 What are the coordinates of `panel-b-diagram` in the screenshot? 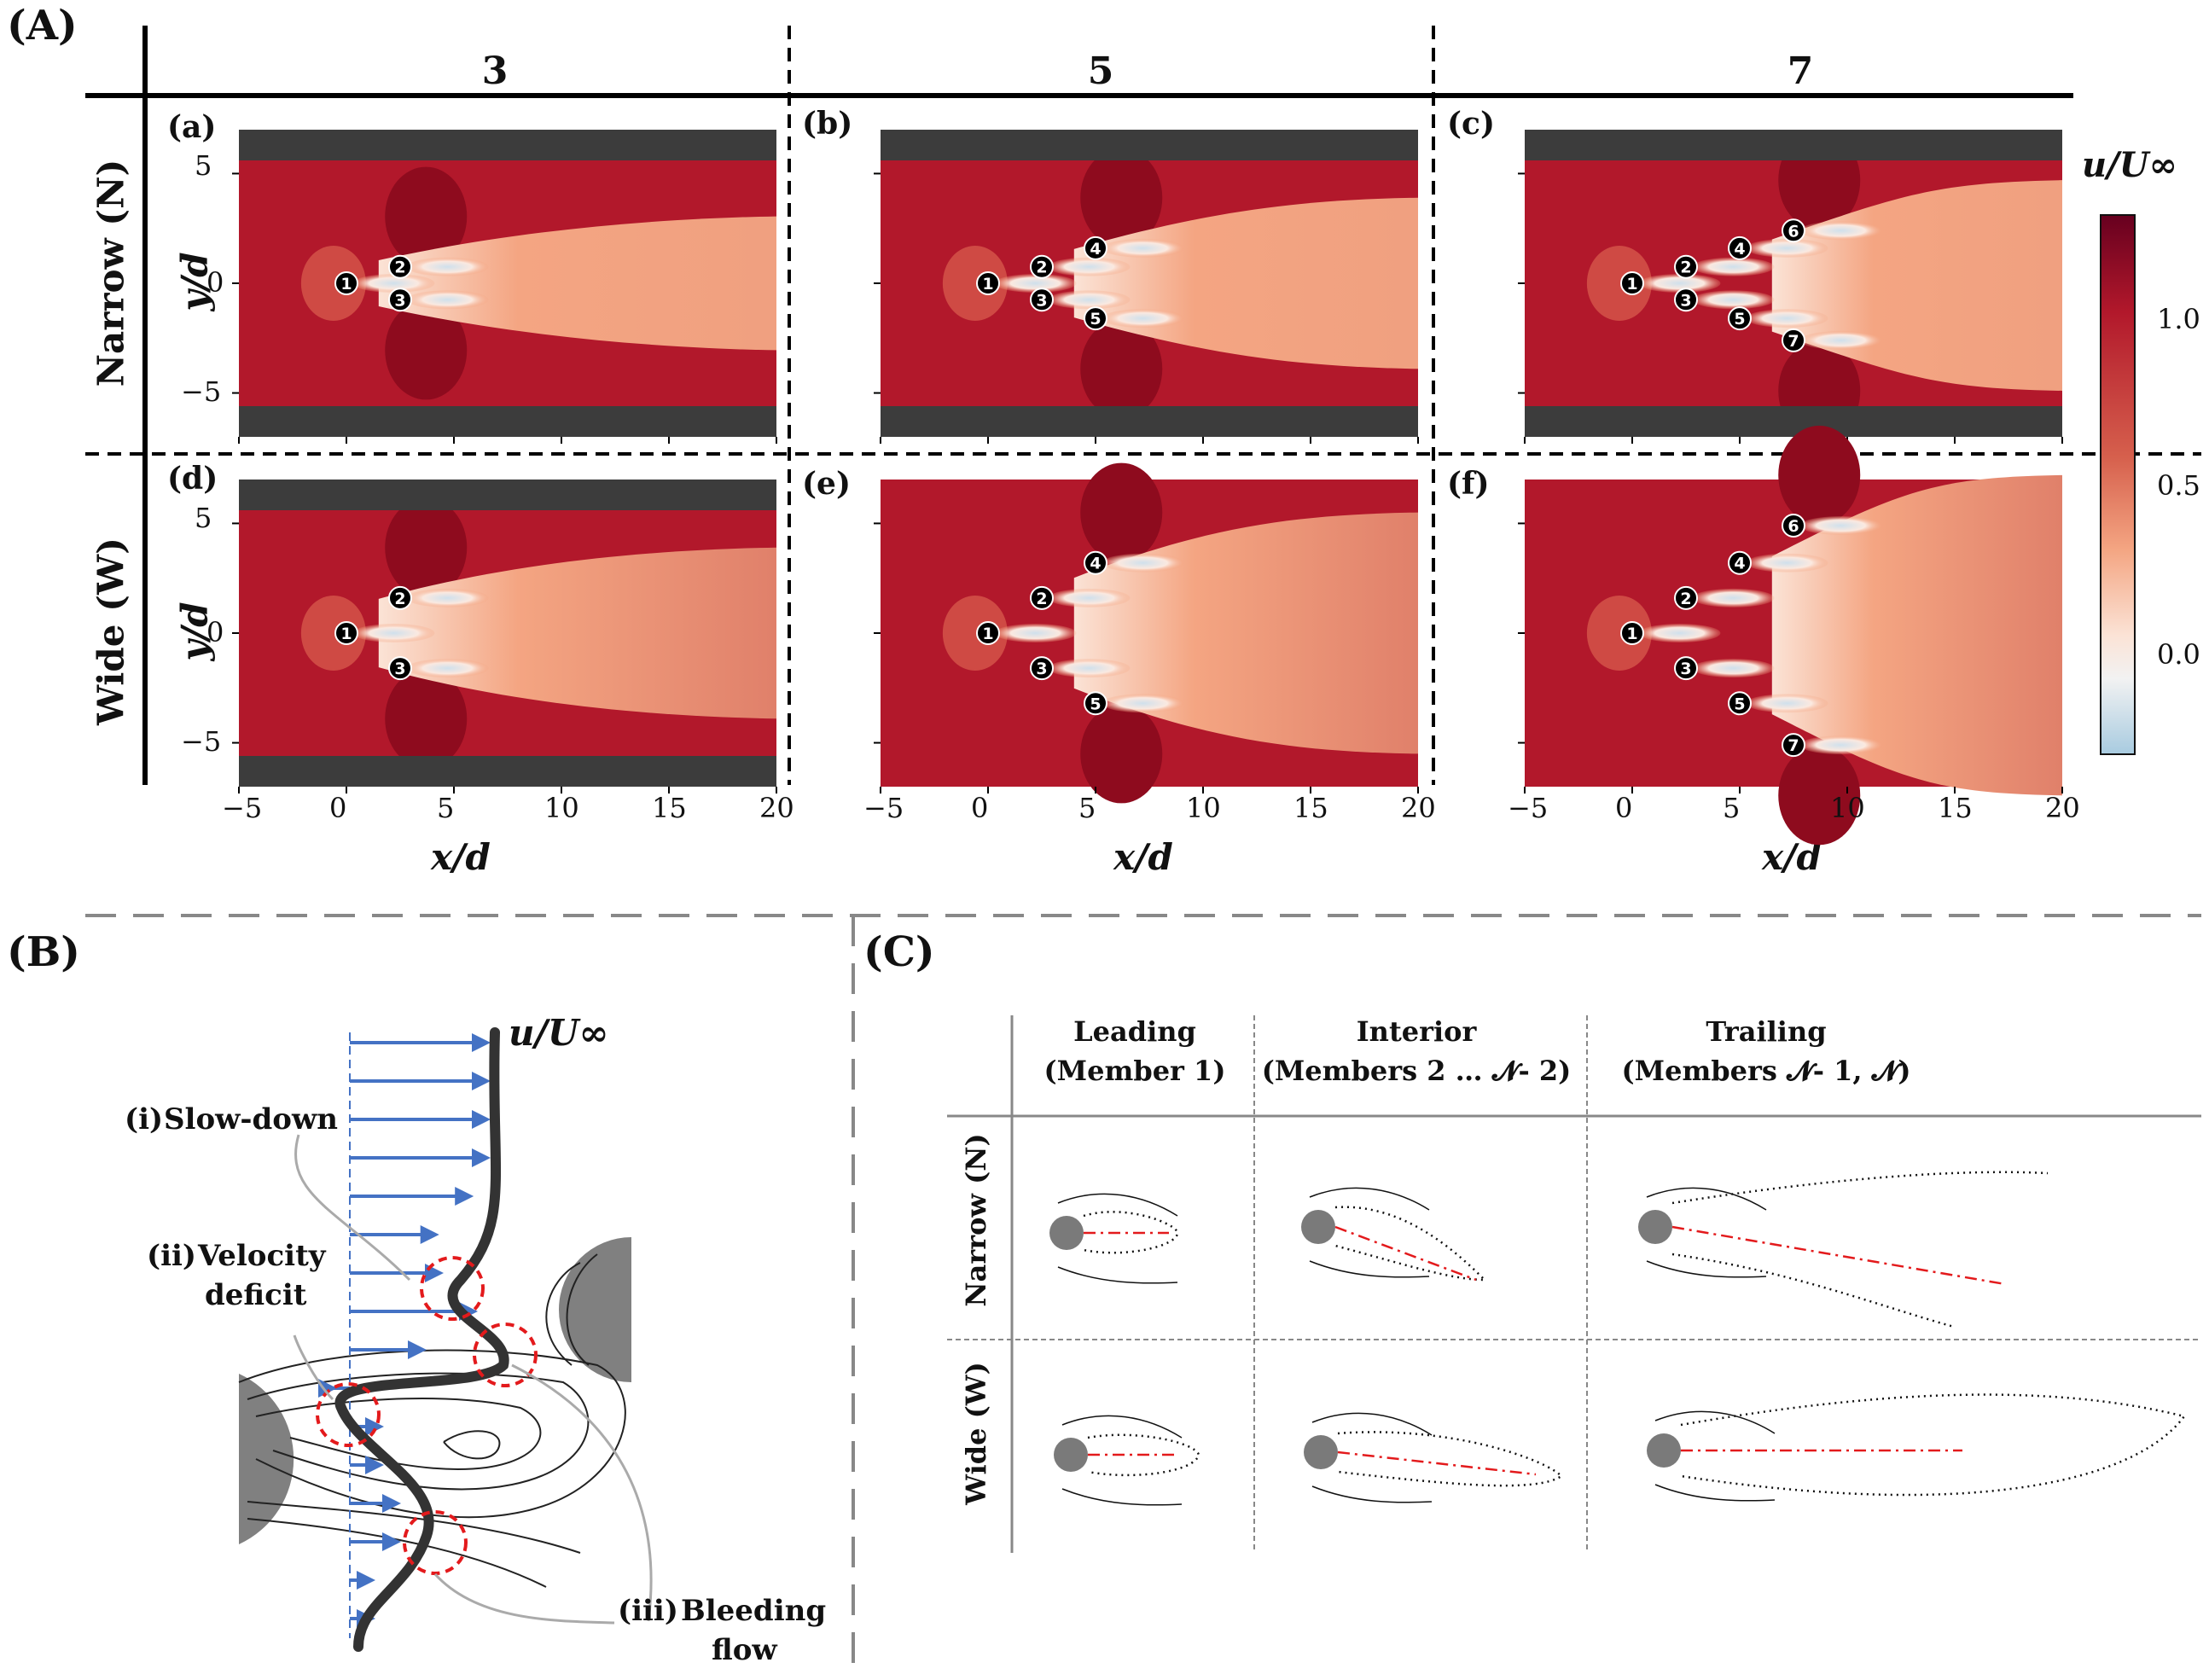 It's located at (445, 1340).